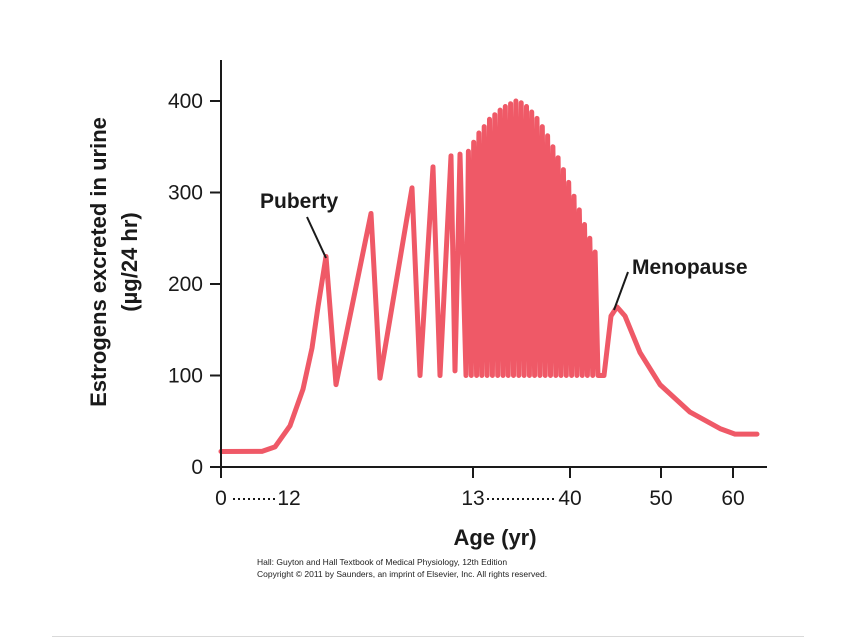 The image size is (859, 644). I want to click on y-ticks: 0 100 200 300 400, so click(194, 284).